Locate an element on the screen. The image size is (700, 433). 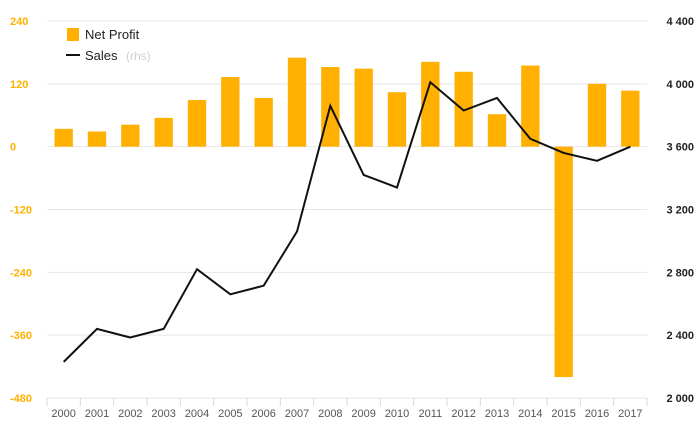
y-right-tick-label: 2 000 is located at coordinates (680, 399).